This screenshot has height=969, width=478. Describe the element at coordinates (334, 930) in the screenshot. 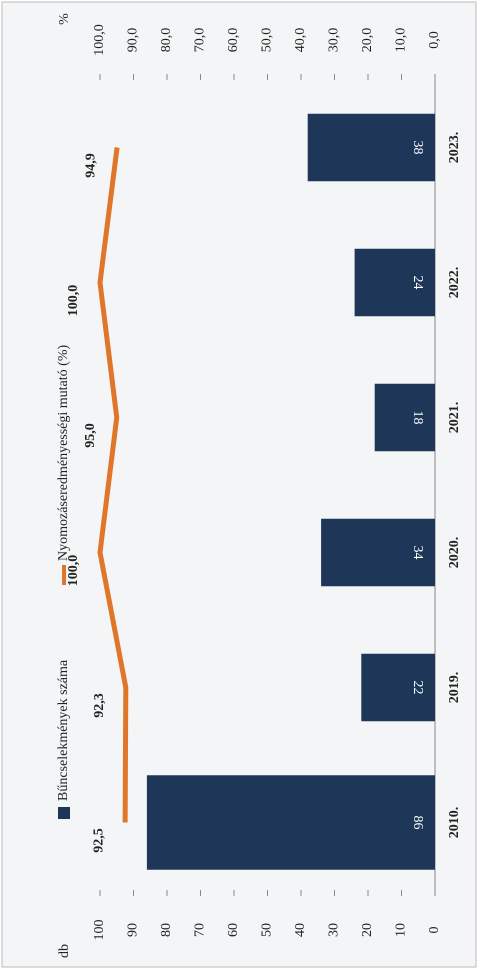

I see `y-tick-label: 30` at that location.